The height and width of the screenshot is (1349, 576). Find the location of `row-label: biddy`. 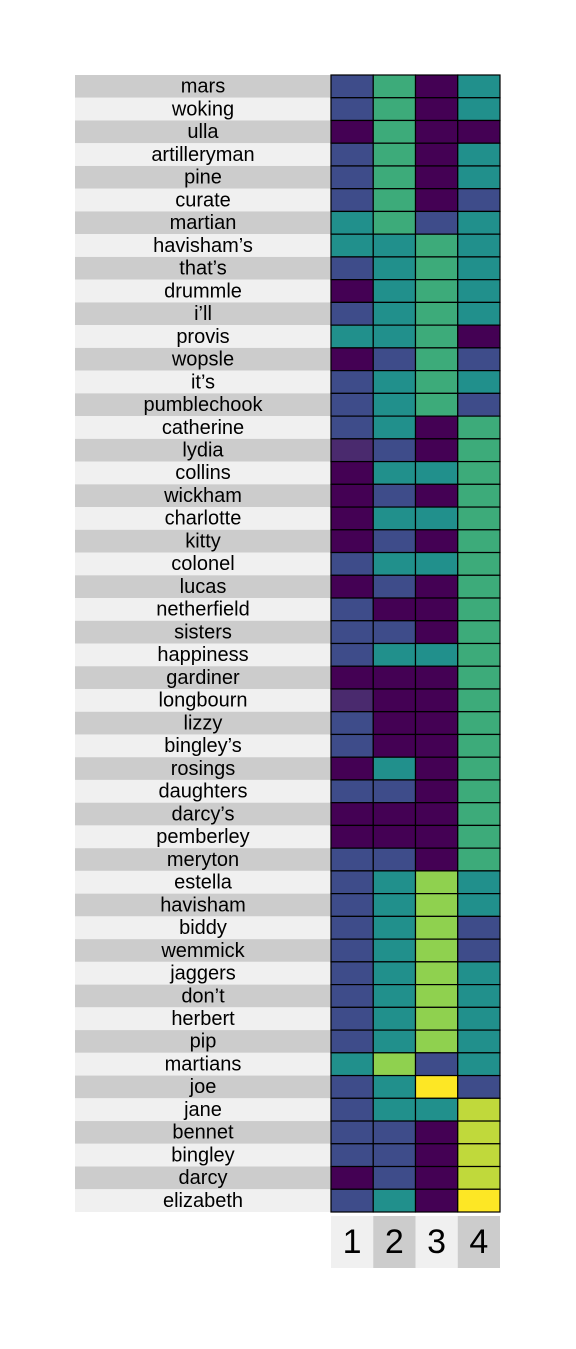

row-label: biddy is located at coordinates (203, 928).